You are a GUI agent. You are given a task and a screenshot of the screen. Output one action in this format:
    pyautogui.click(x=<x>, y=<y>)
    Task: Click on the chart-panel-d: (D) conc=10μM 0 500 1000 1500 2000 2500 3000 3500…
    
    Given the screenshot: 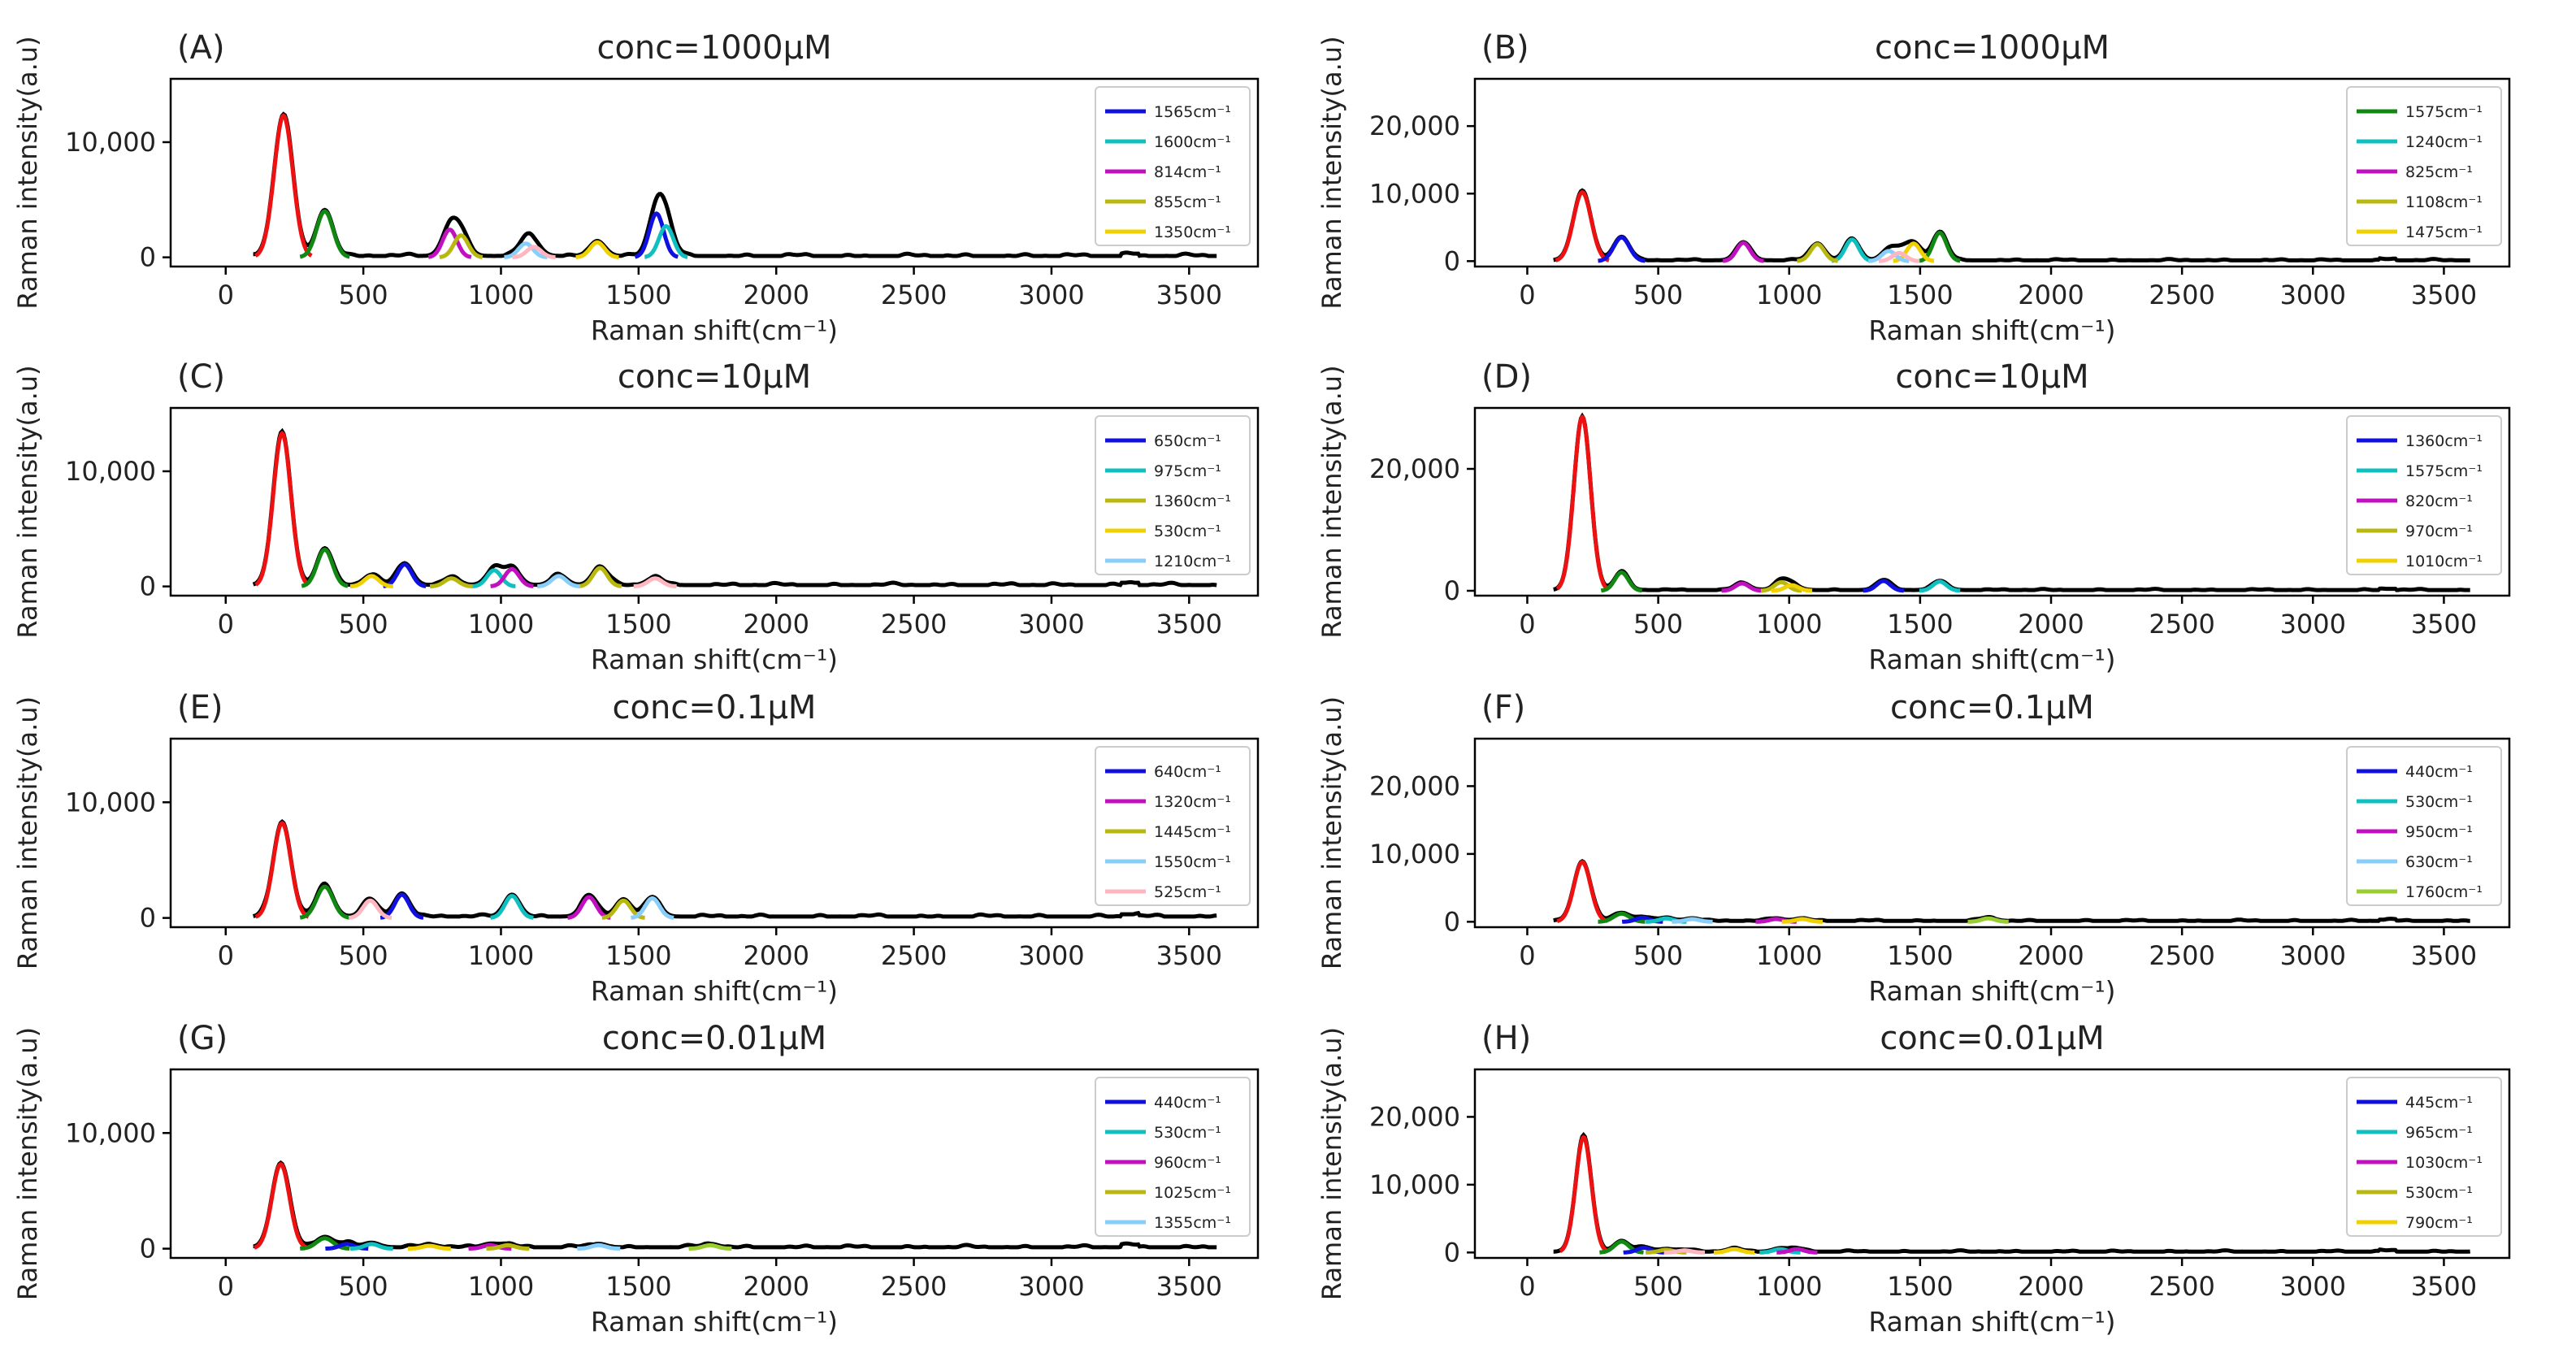 What is the action you would take?
    pyautogui.click(x=1913, y=516)
    